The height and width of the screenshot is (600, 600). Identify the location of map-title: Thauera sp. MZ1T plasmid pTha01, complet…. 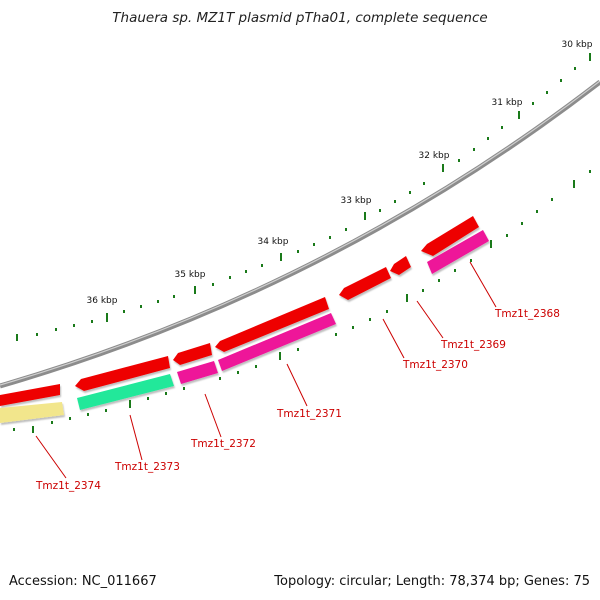
(300, 18).